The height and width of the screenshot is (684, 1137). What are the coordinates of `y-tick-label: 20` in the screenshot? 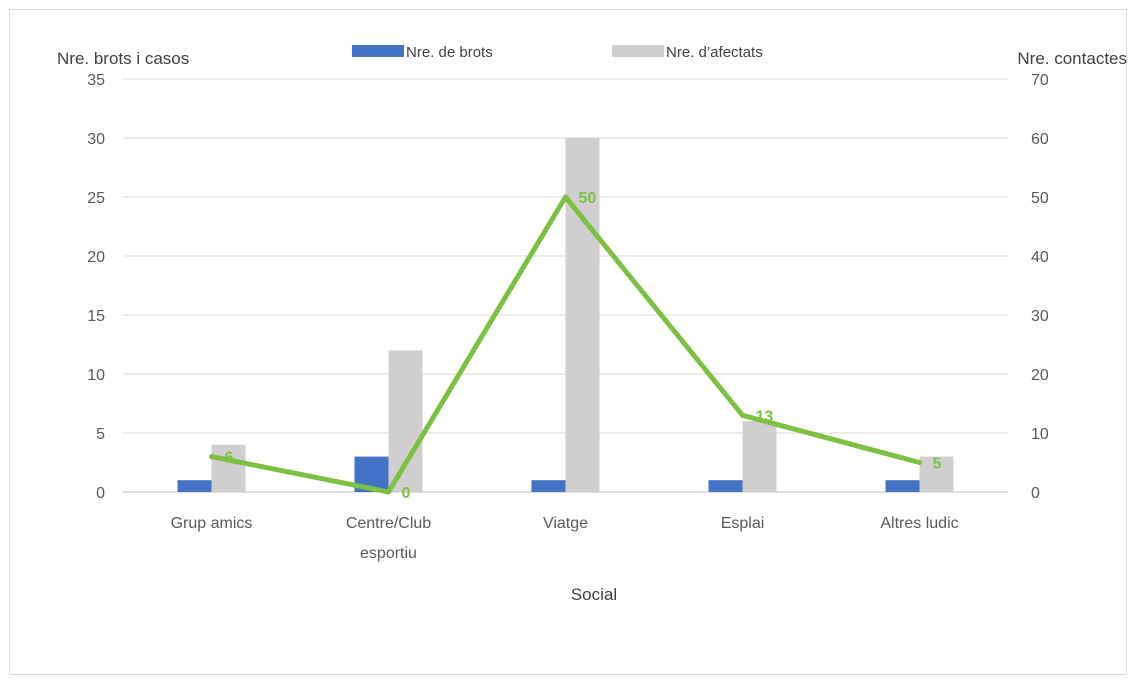 It's located at (96, 257).